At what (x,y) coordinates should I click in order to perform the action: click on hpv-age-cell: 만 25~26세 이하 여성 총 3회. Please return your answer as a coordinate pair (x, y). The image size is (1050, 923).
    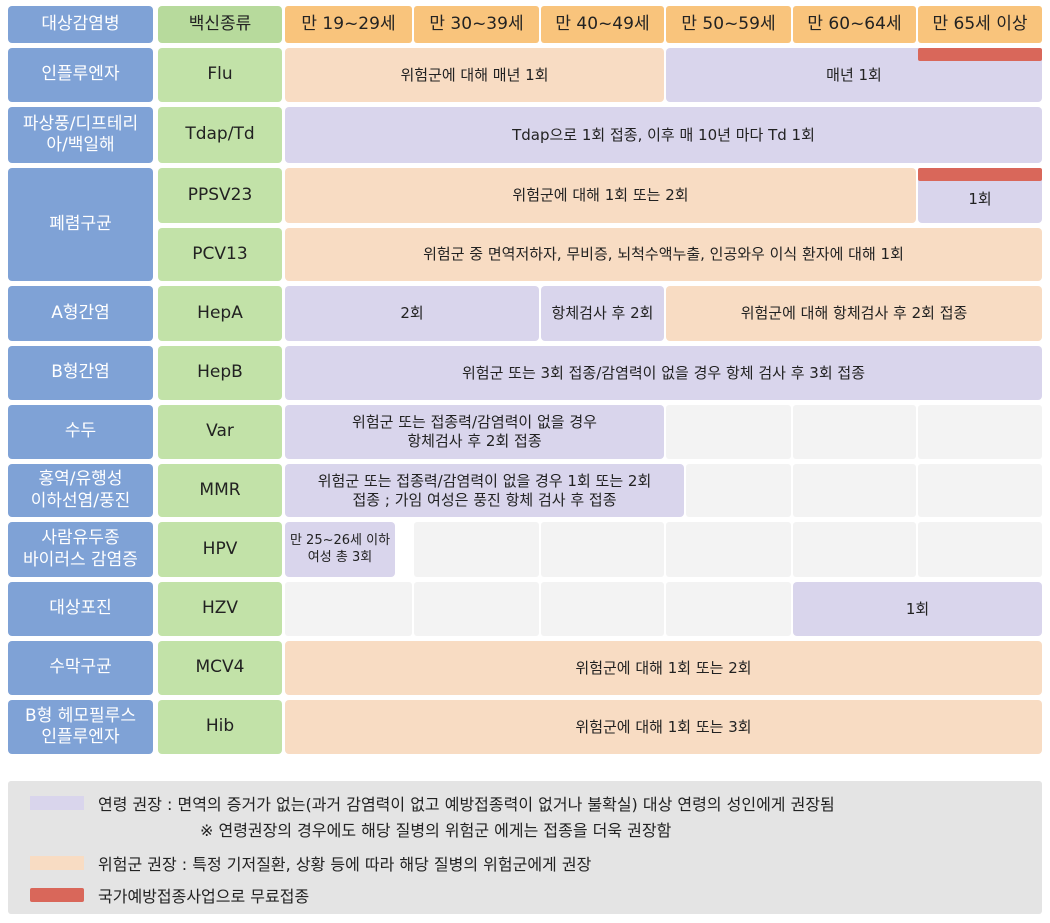
    Looking at the image, I should click on (340, 549).